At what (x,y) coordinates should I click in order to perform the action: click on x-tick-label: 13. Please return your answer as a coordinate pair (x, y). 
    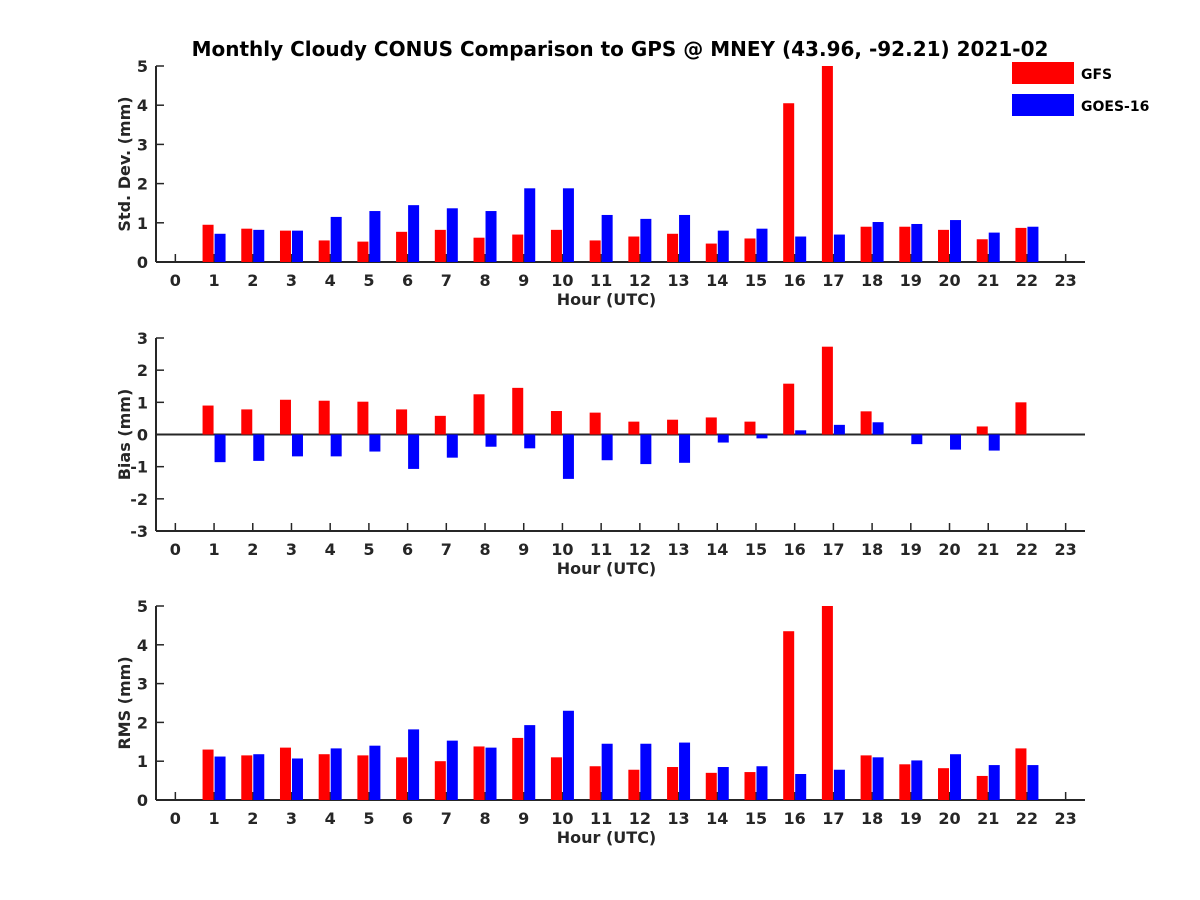
    Looking at the image, I should click on (678, 549).